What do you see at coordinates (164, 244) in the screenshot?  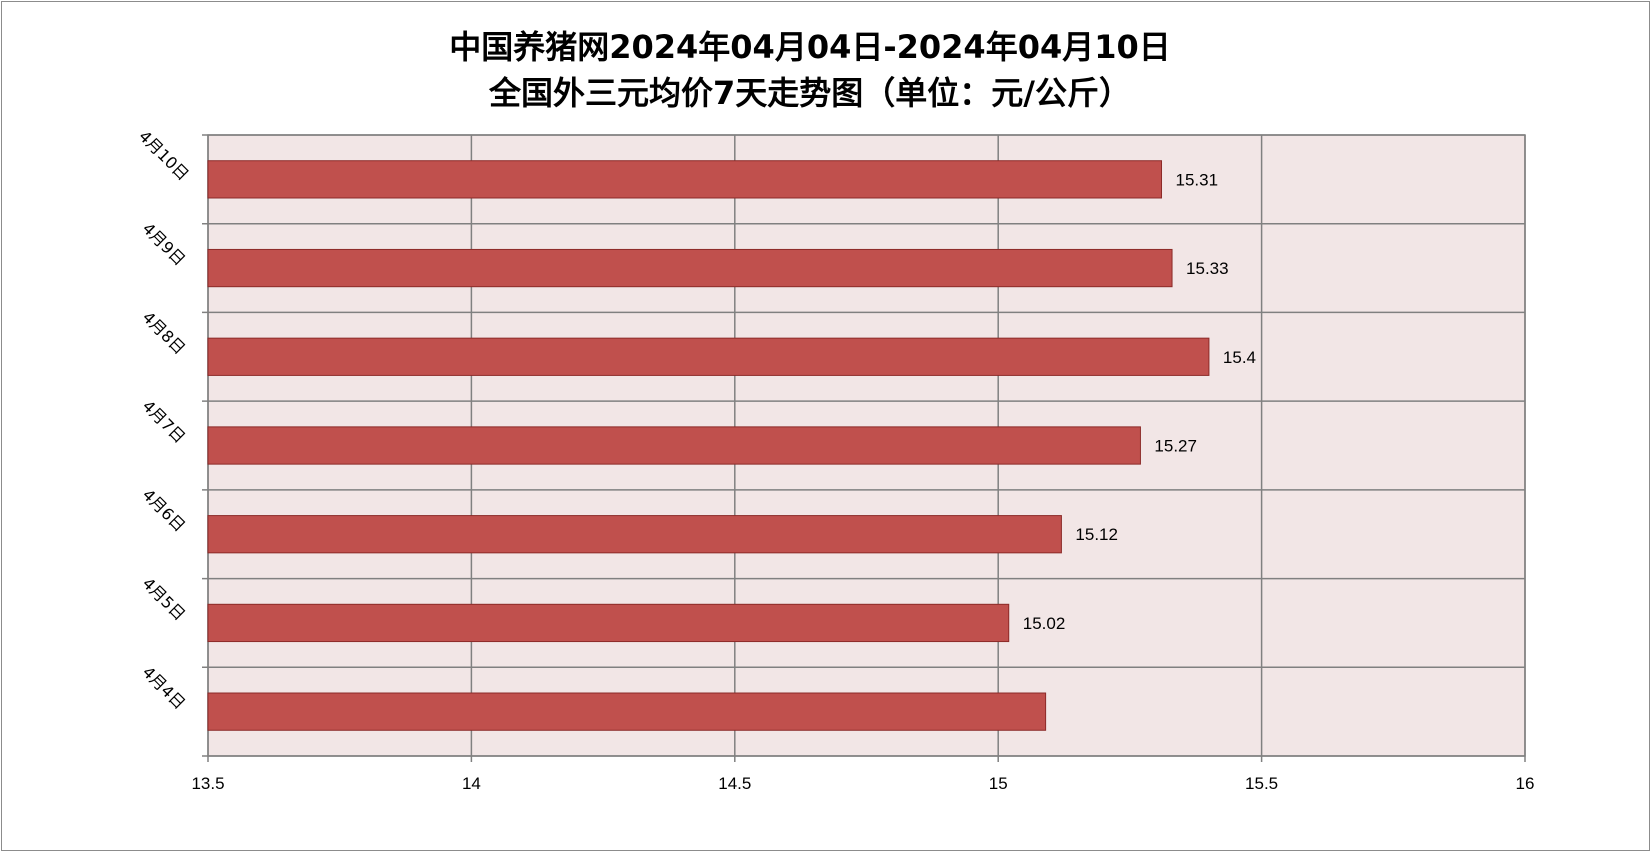 I see `category-label: 4月9日` at bounding box center [164, 244].